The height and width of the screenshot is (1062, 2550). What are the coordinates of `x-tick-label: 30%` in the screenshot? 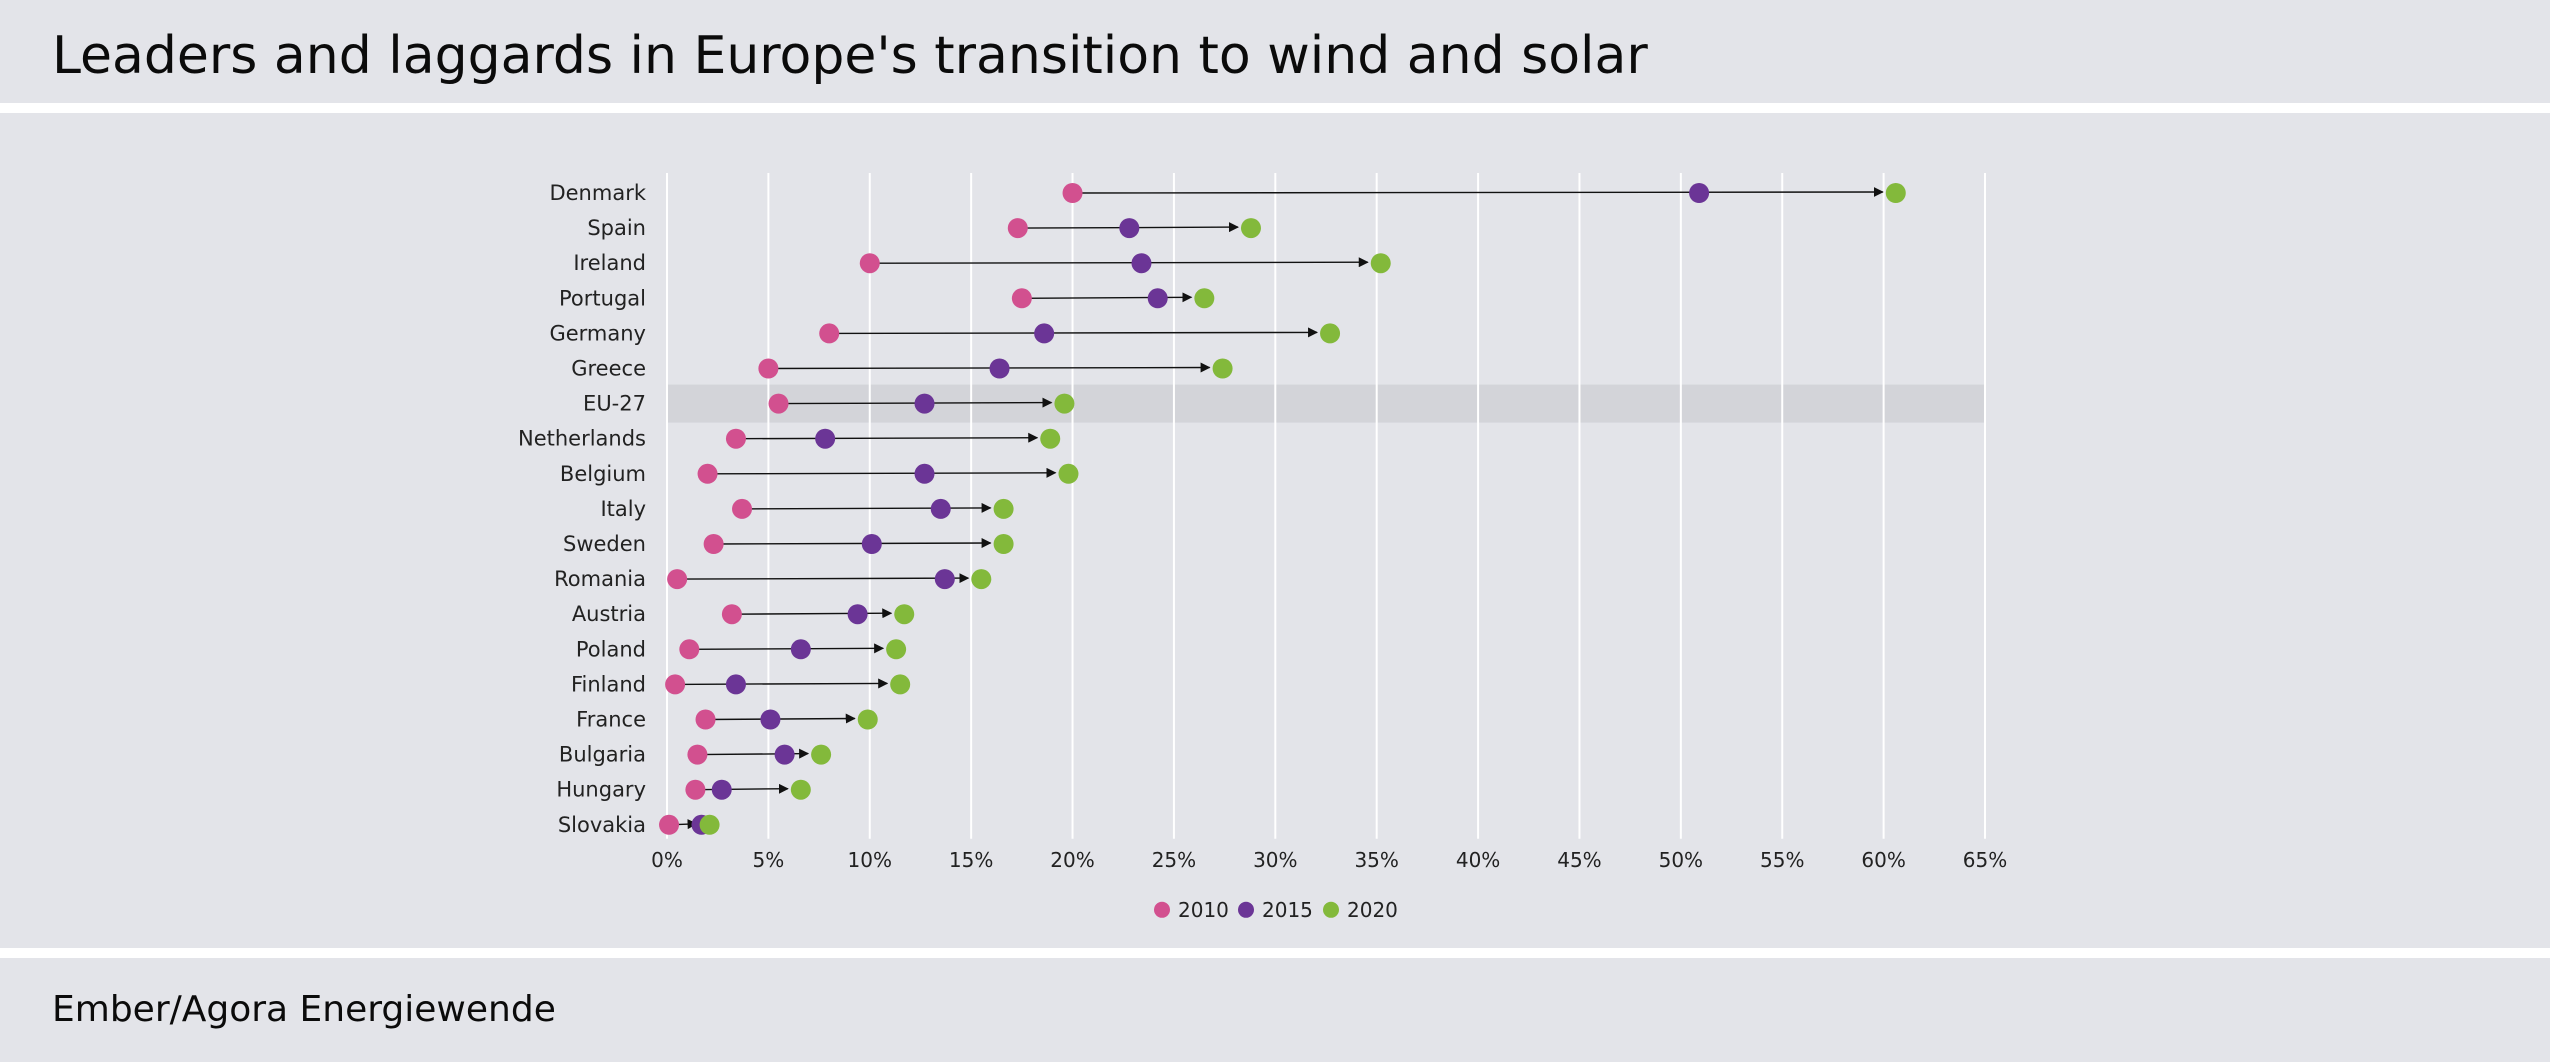 It's located at (1275, 860).